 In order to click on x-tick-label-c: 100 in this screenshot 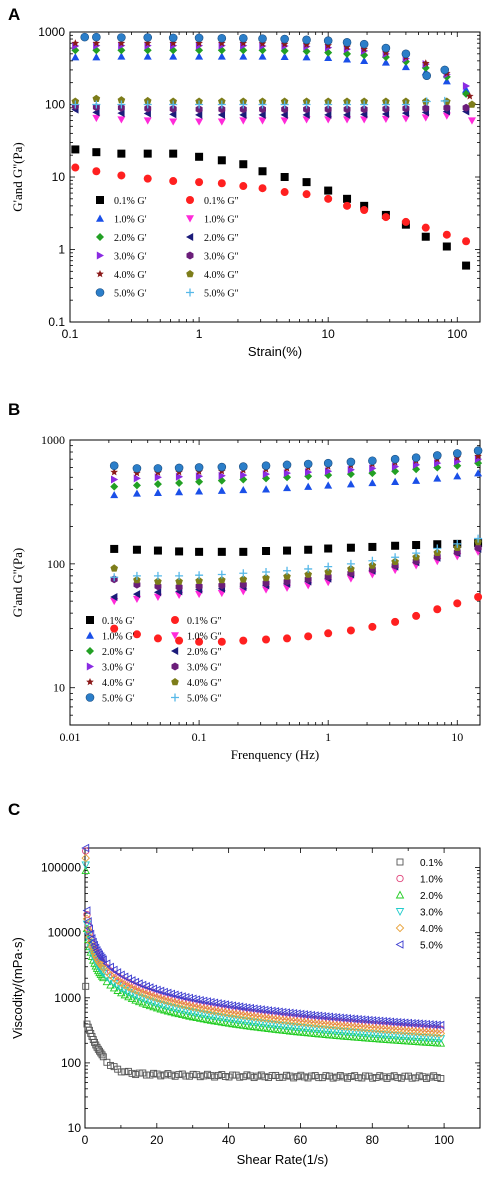, I will do `click(444, 1140)`.